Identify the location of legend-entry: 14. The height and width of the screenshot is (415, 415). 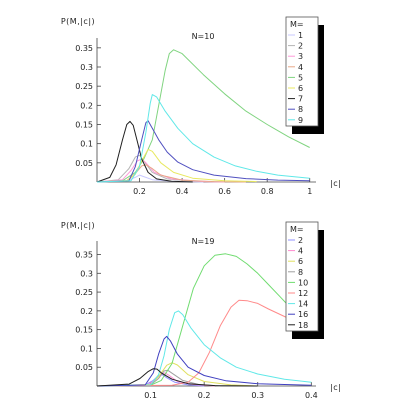
(303, 304).